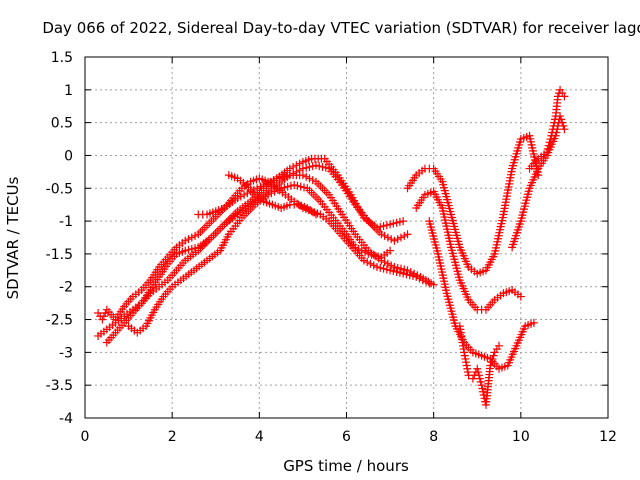  I want to click on y-tick-label: -3, so click(66, 353).